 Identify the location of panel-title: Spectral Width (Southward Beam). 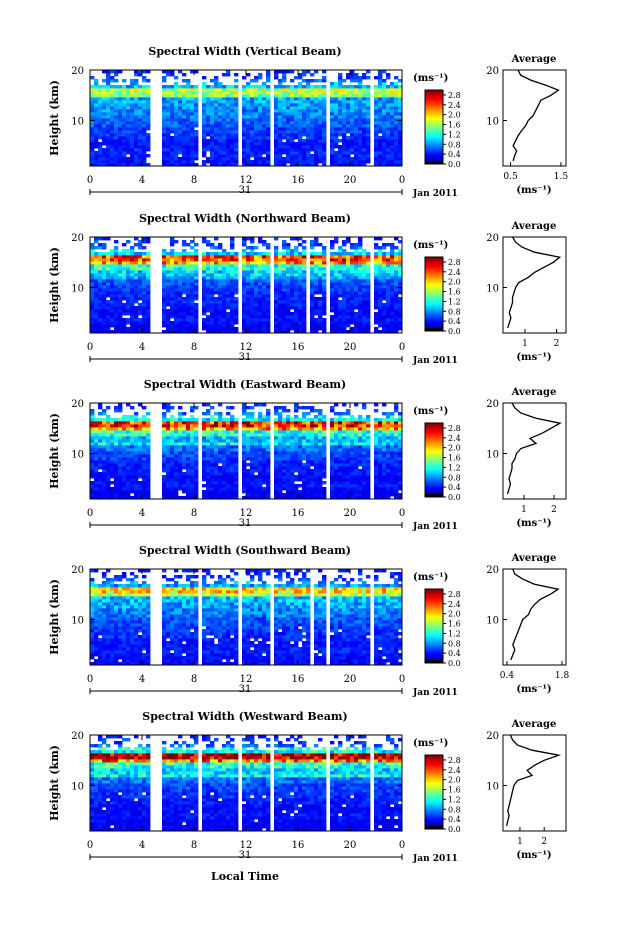
(245, 550).